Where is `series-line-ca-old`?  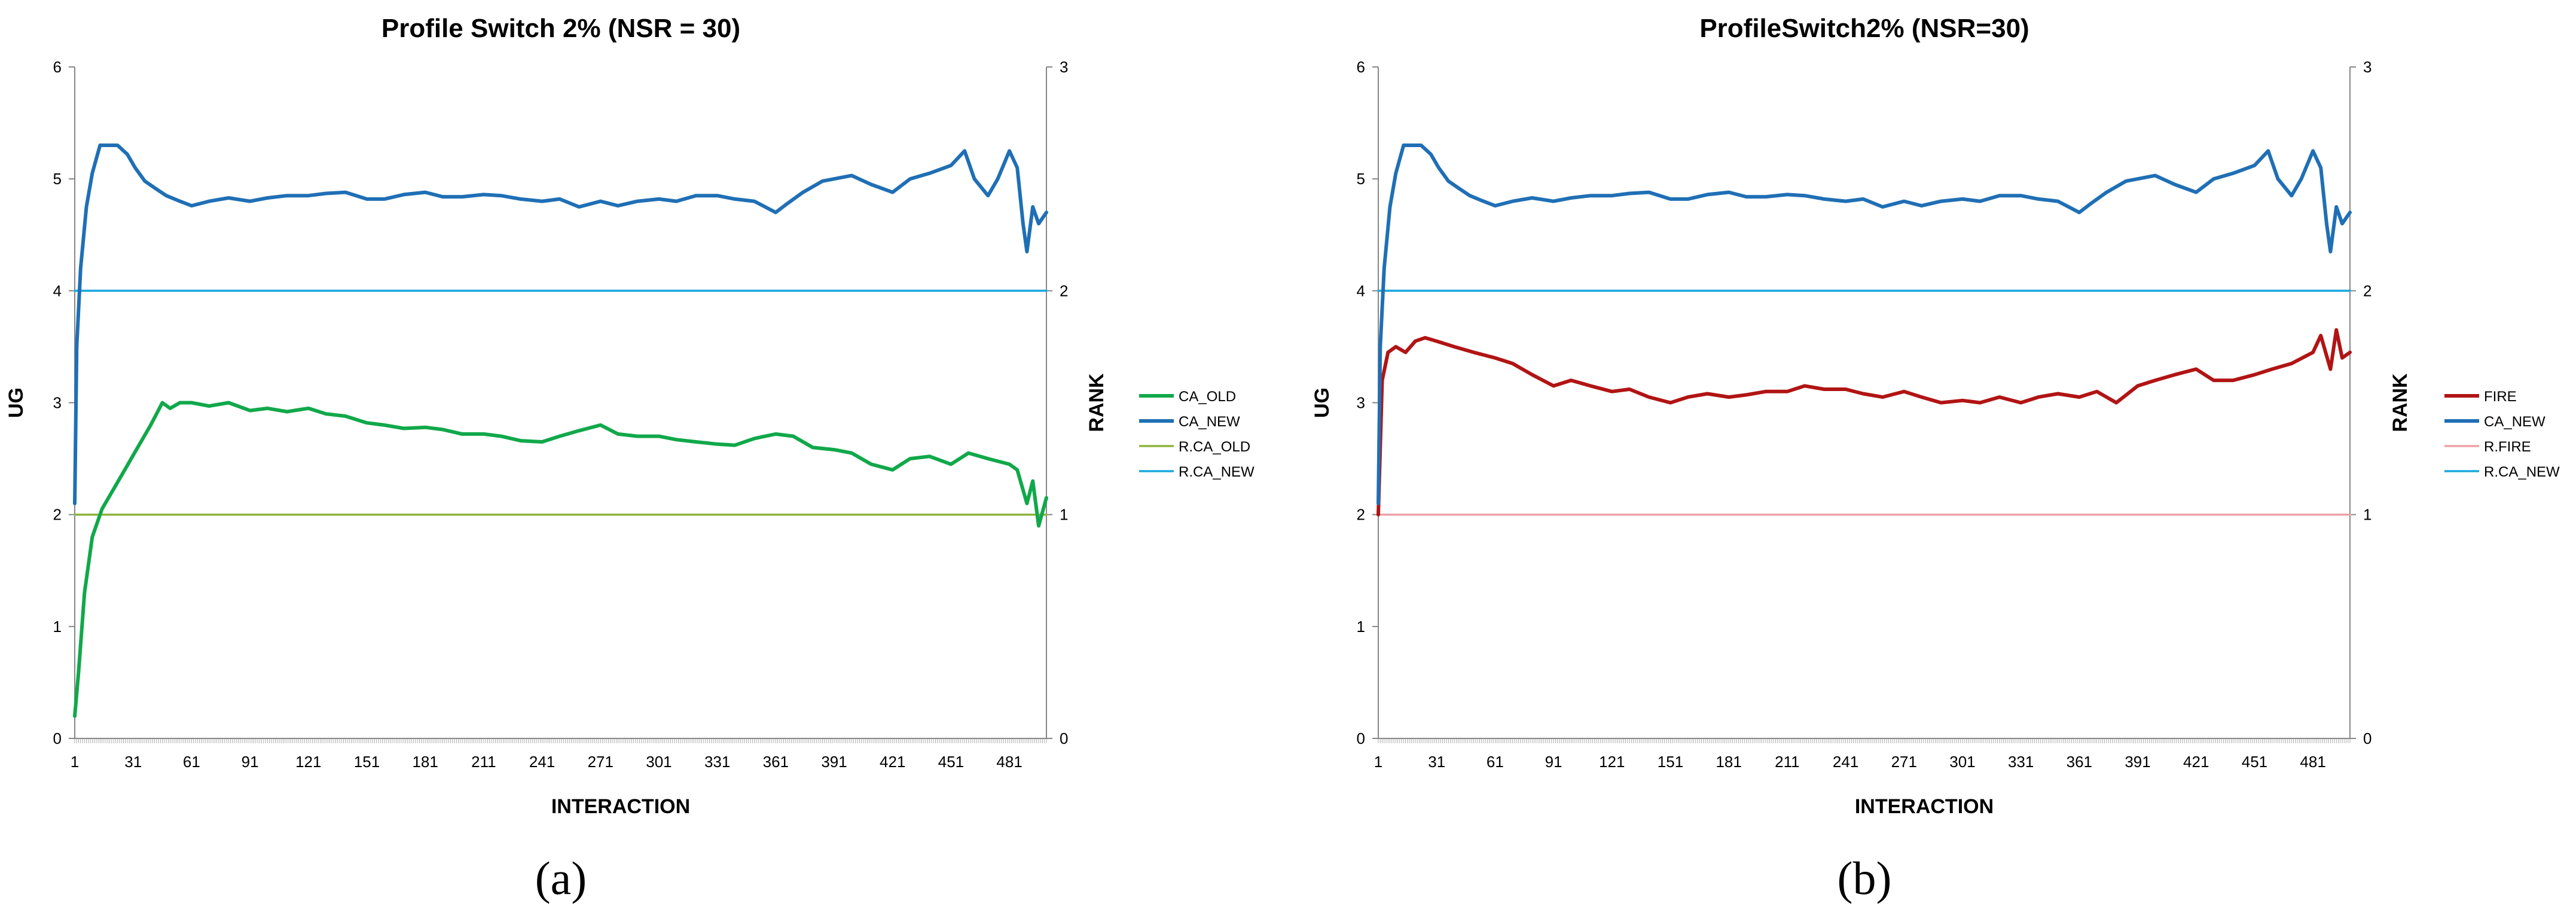 series-line-ca-old is located at coordinates (560, 559).